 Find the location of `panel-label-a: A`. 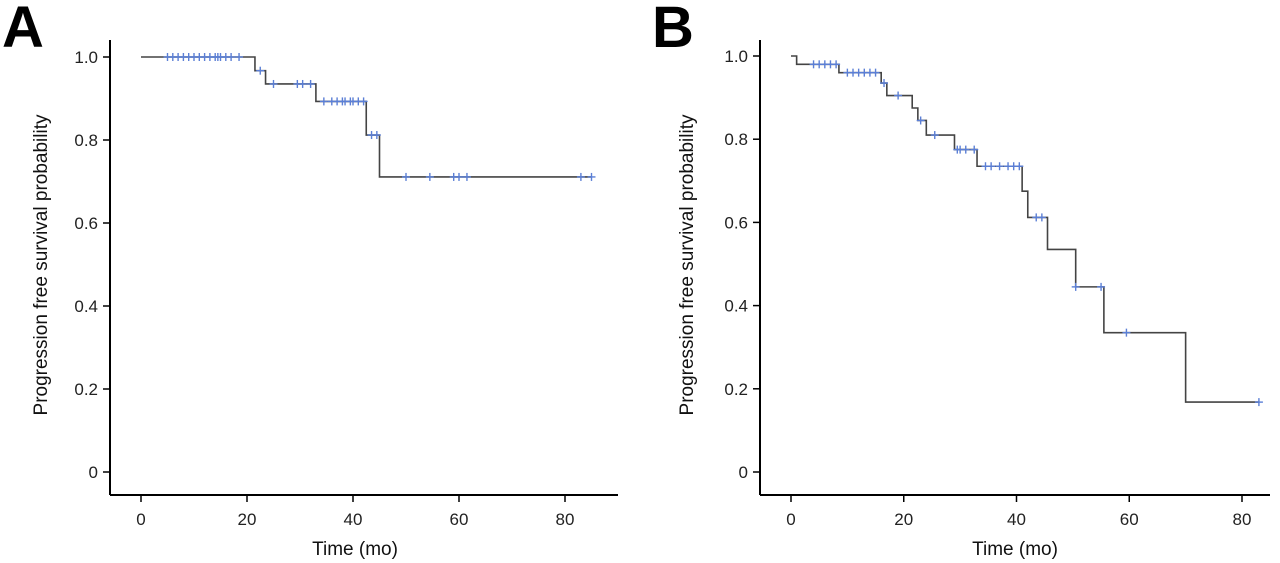

panel-label-a: A is located at coordinates (23, 30).